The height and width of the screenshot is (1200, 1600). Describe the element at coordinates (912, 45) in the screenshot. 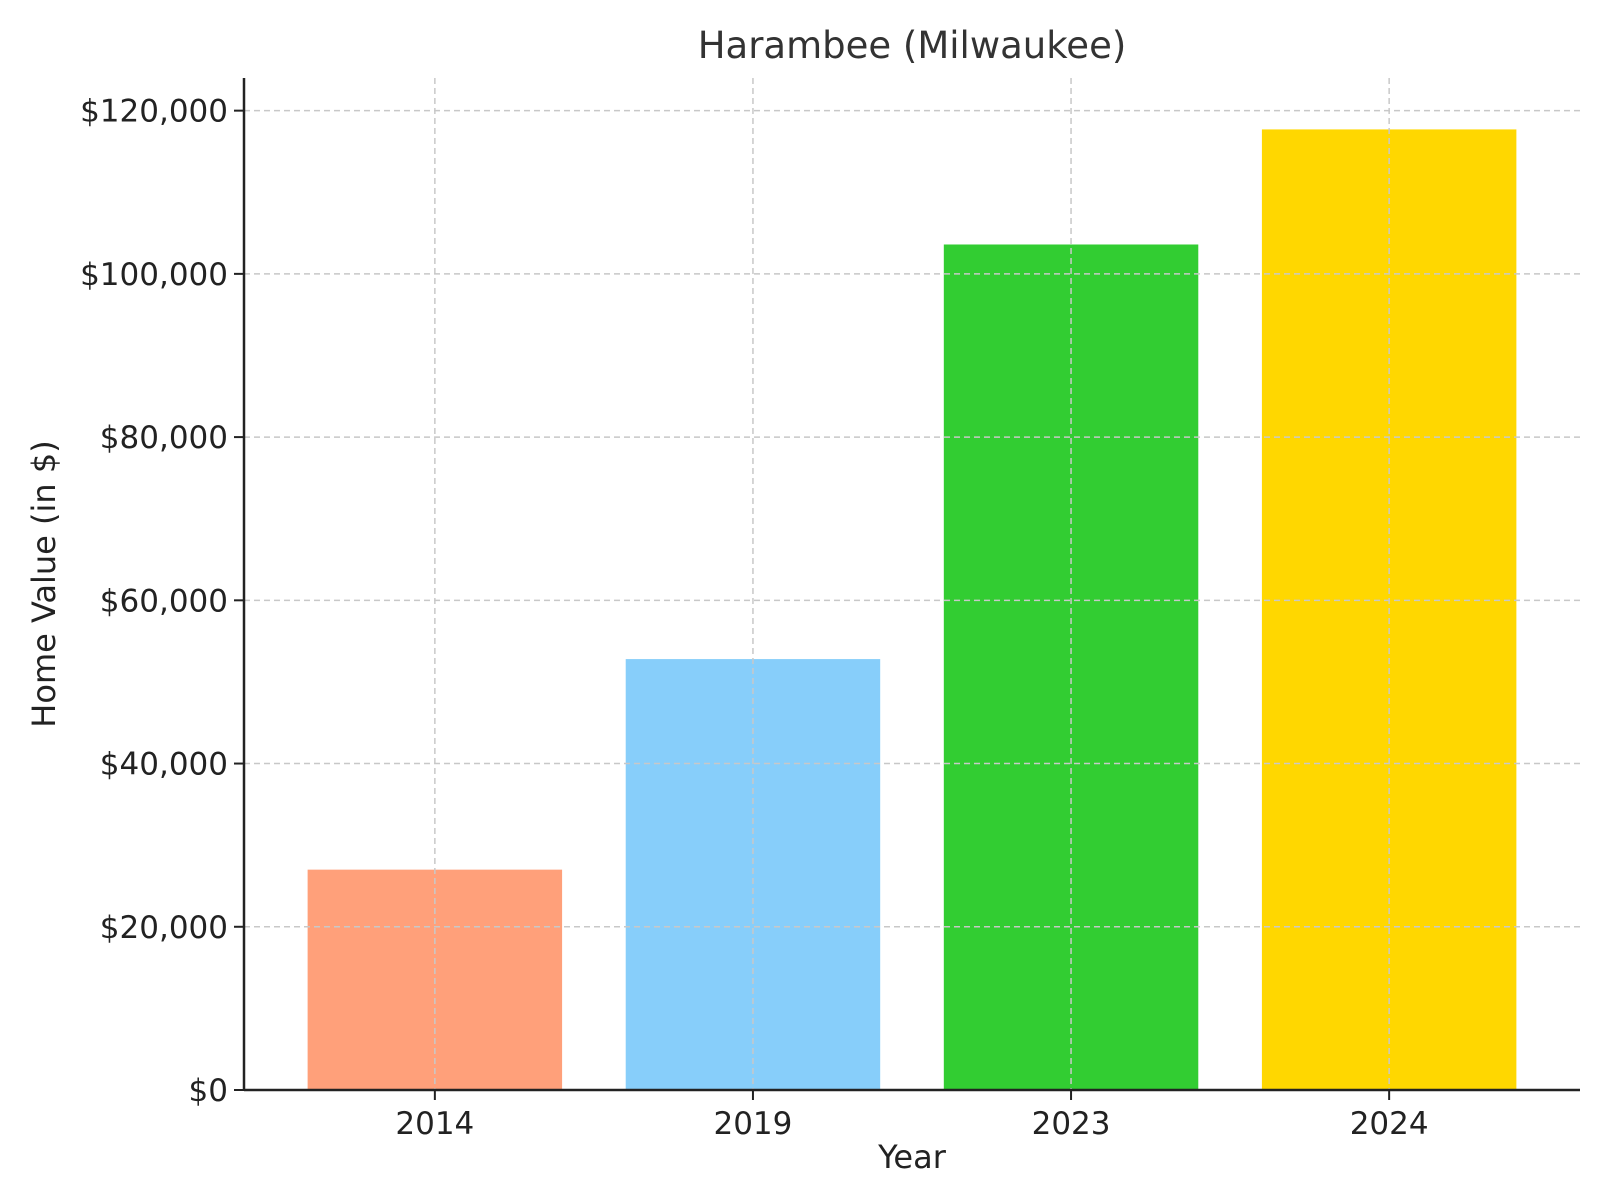

I see `chart-title: Harambee (Milwaukee)` at that location.